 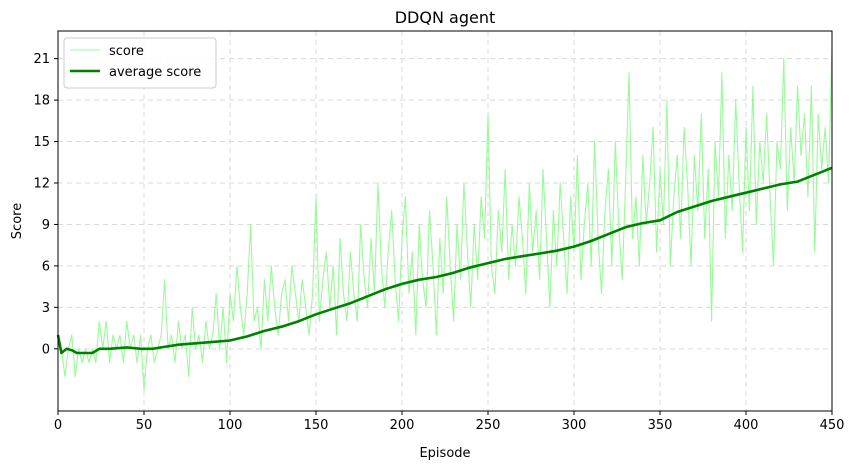 I want to click on y-tick-label: 15, so click(x=41, y=142).